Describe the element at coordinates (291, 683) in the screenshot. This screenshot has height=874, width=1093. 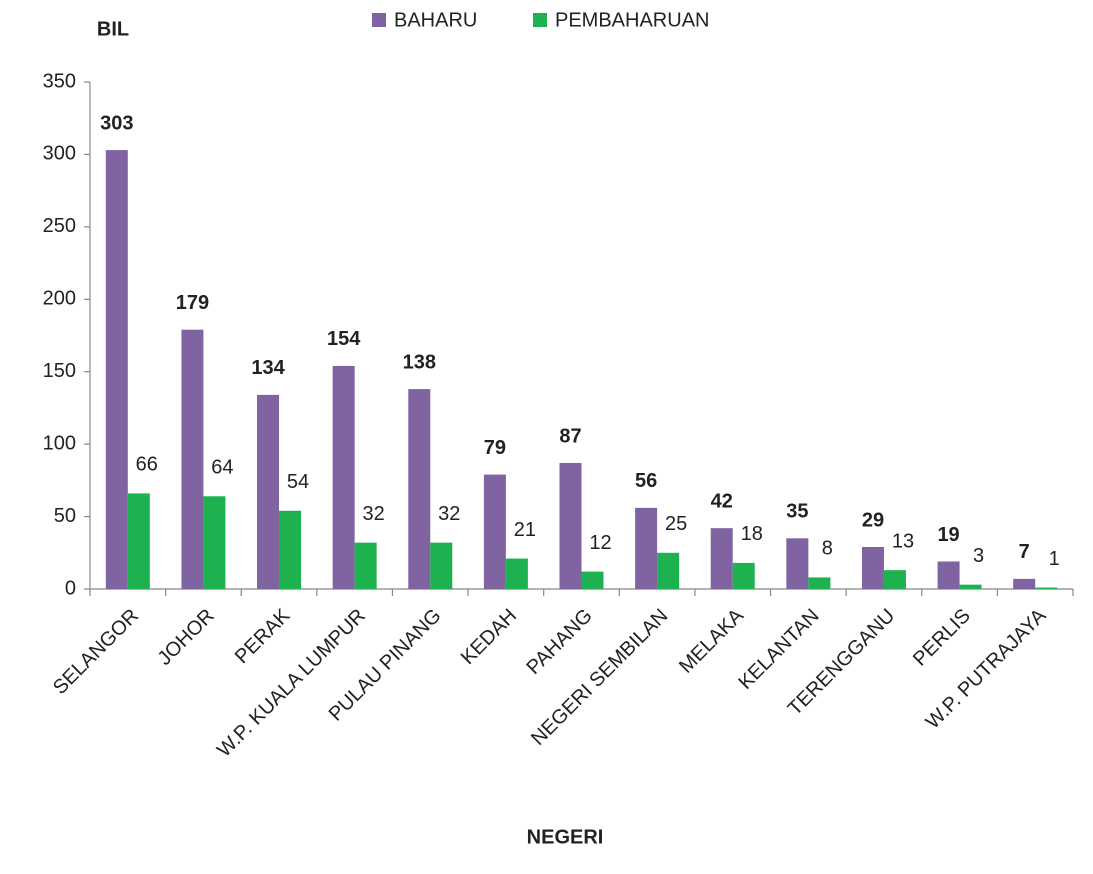
I see `x-tick-label: W.P. KUALA LUMPUR` at that location.